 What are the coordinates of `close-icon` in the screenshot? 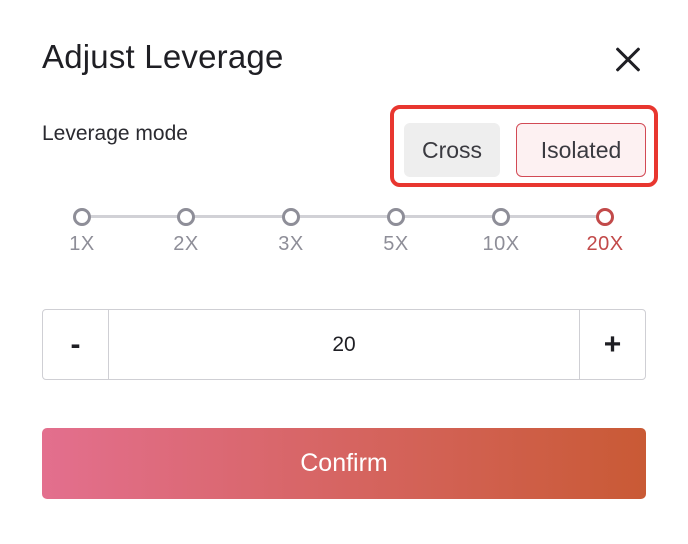 It's located at (628, 60).